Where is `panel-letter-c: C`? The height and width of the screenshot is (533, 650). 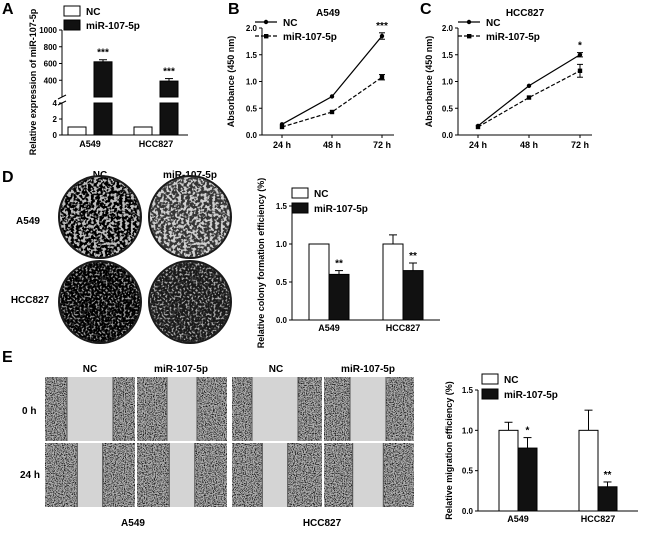
panel-letter-c: C is located at coordinates (426, 9).